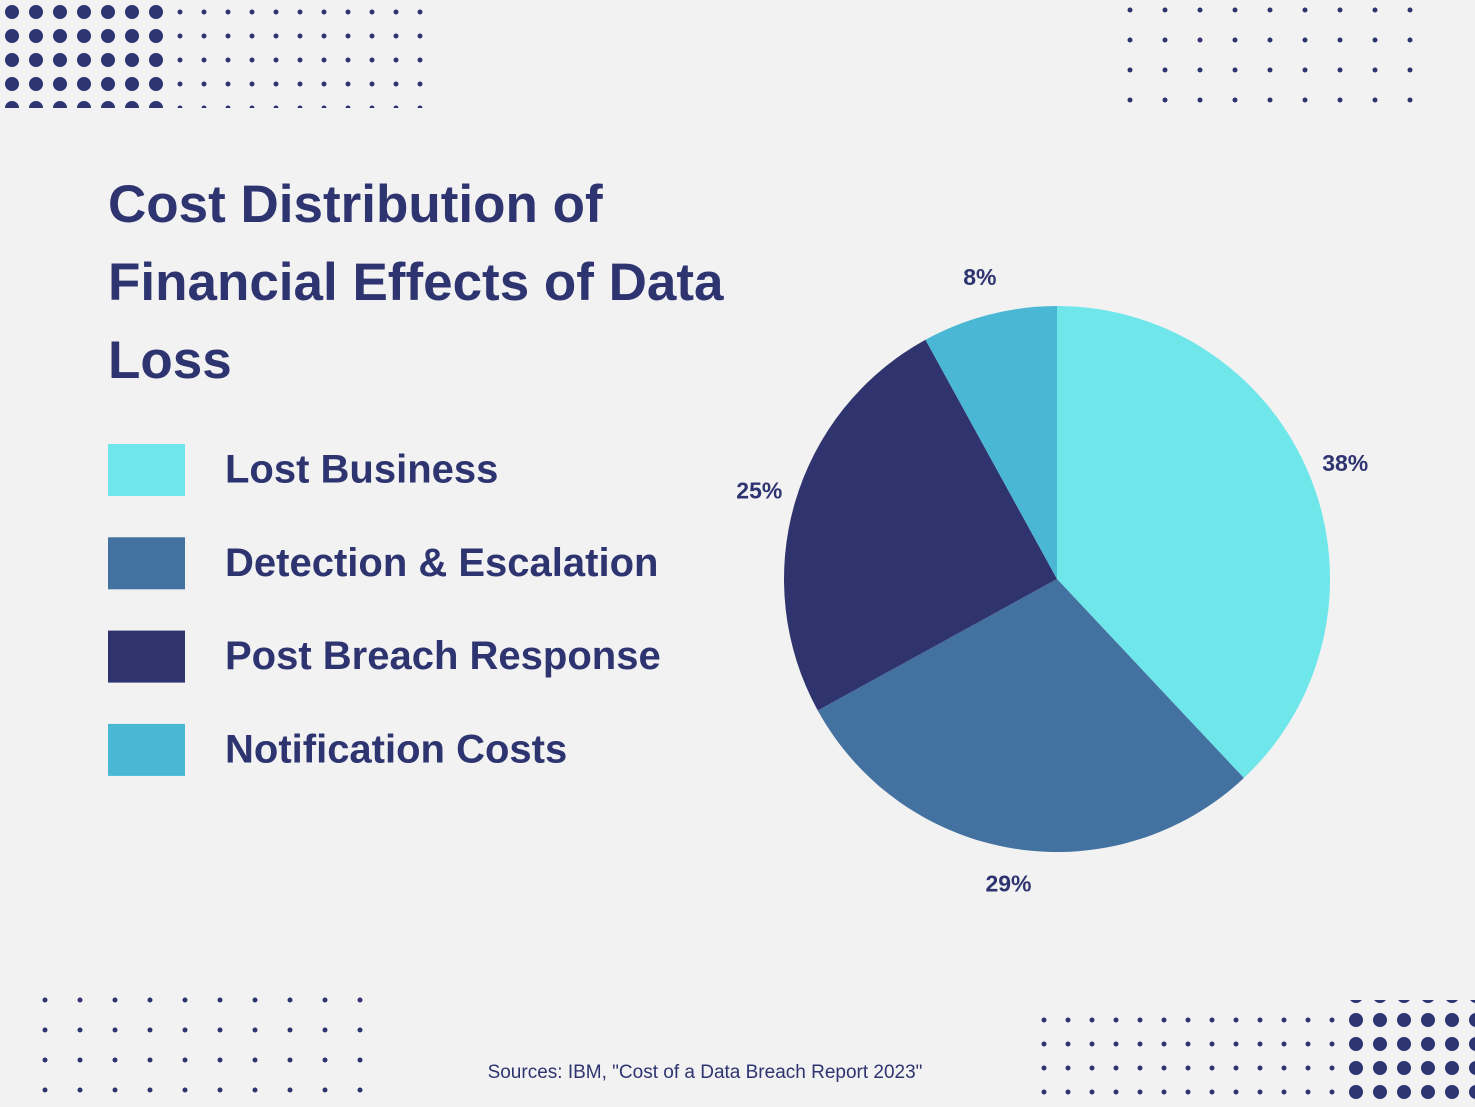  What do you see at coordinates (1345, 463) in the screenshot?
I see `data-label: 38%` at bounding box center [1345, 463].